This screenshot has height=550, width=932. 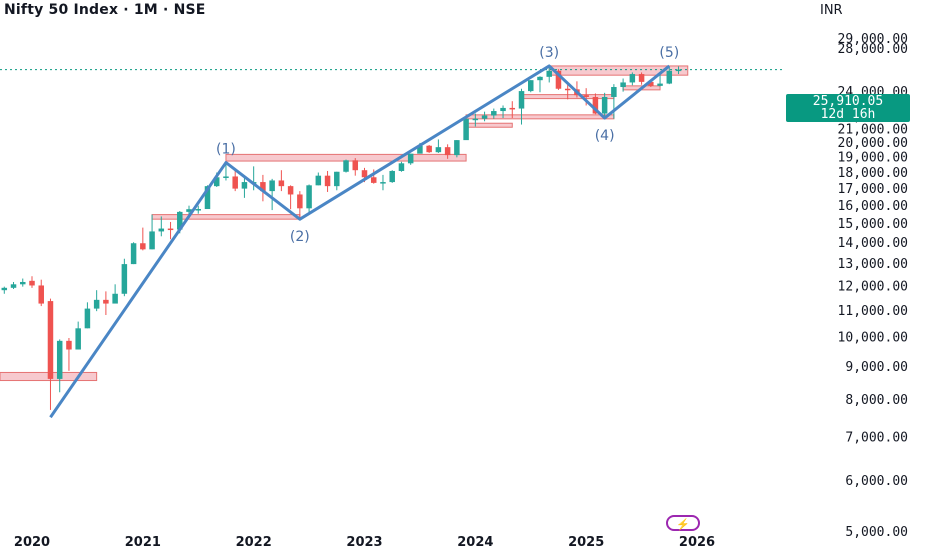 I want to click on x-tick-label: 2022, so click(x=254, y=542).